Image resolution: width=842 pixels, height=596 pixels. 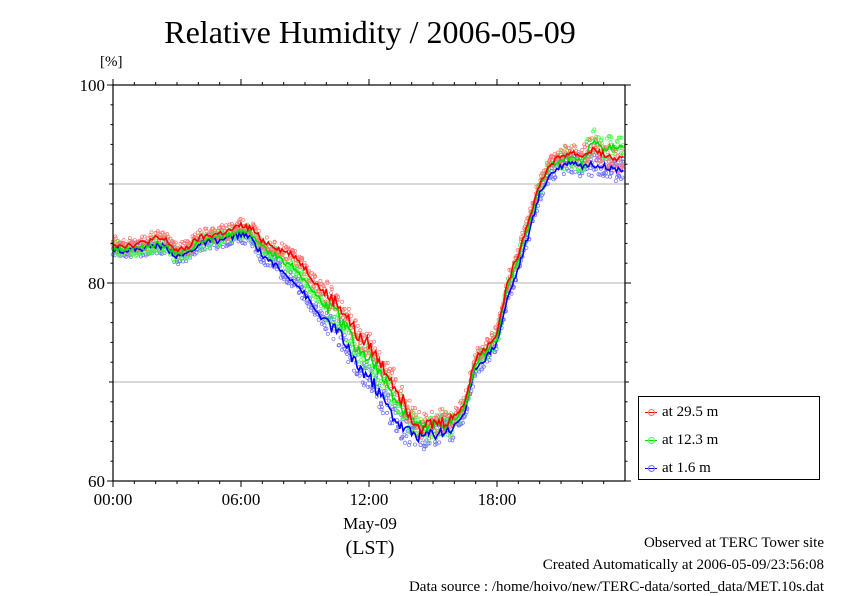 I want to click on legend-item-29-5m: at 29.5 m, so click(x=681, y=412).